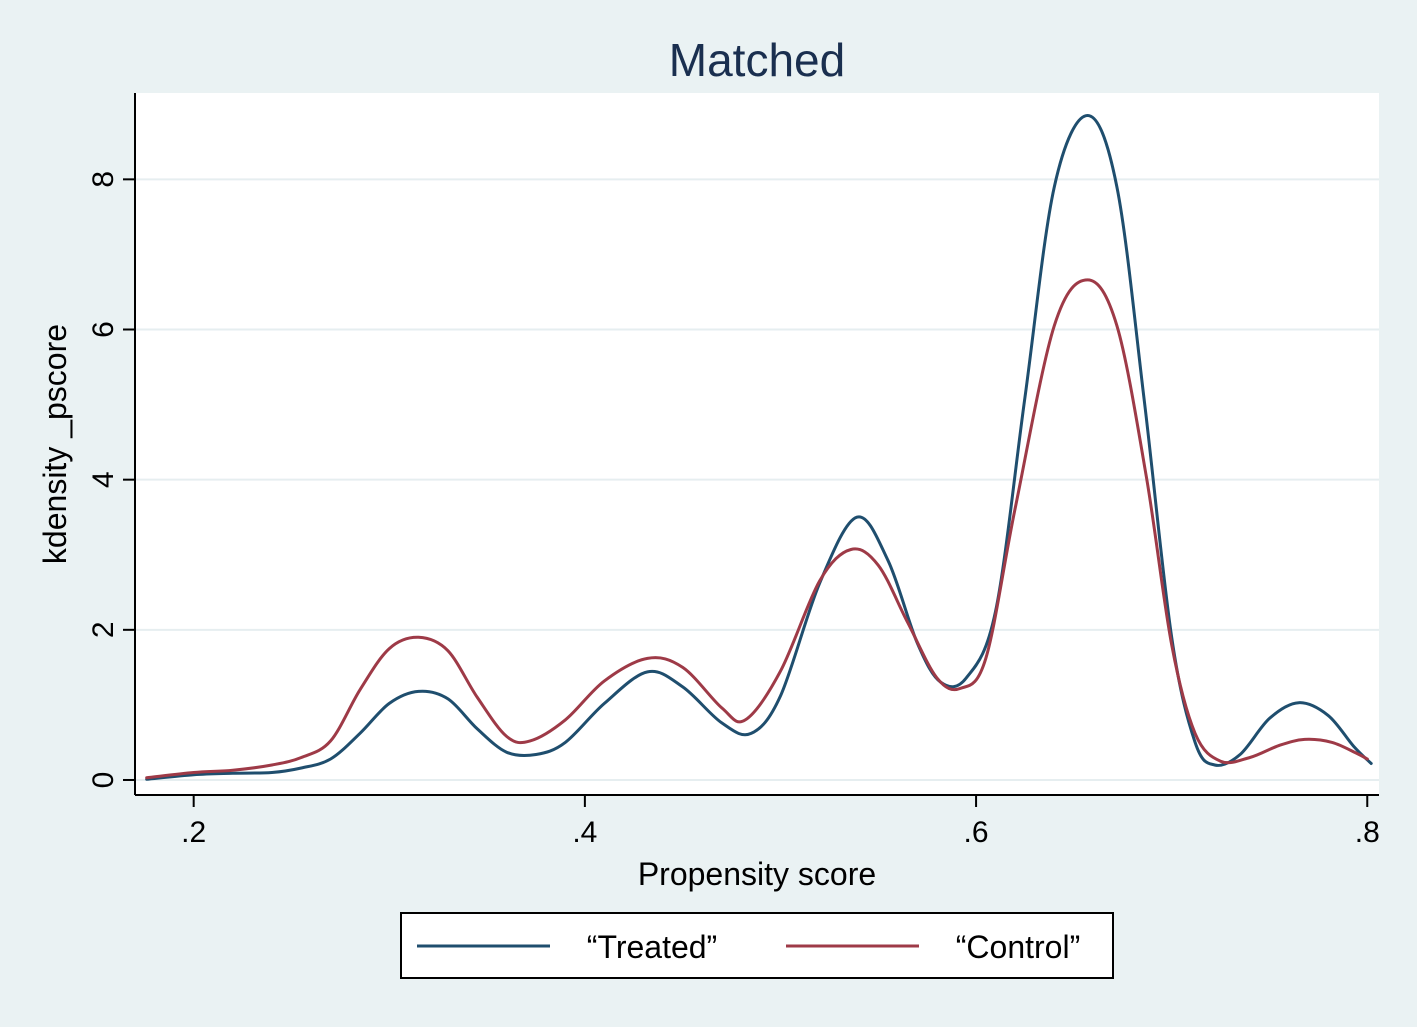  I want to click on legend-label-control: “Control”, so click(1018, 947).